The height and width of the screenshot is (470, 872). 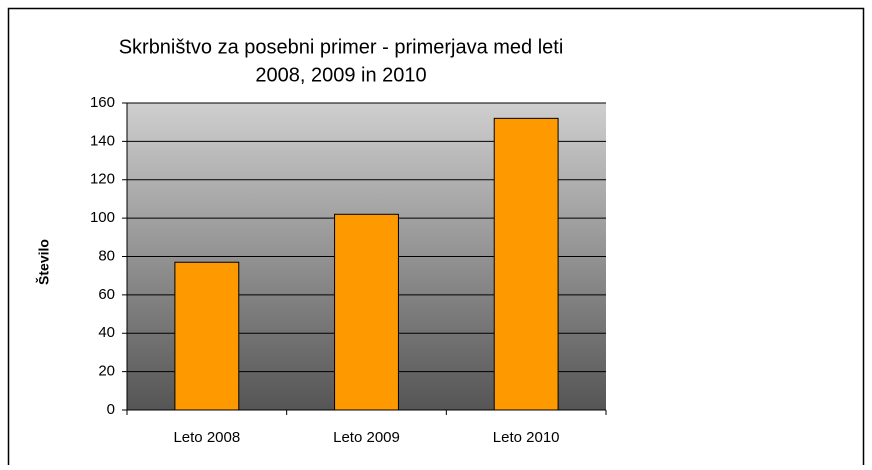 What do you see at coordinates (102, 102) in the screenshot?
I see `y-tick-label: 160` at bounding box center [102, 102].